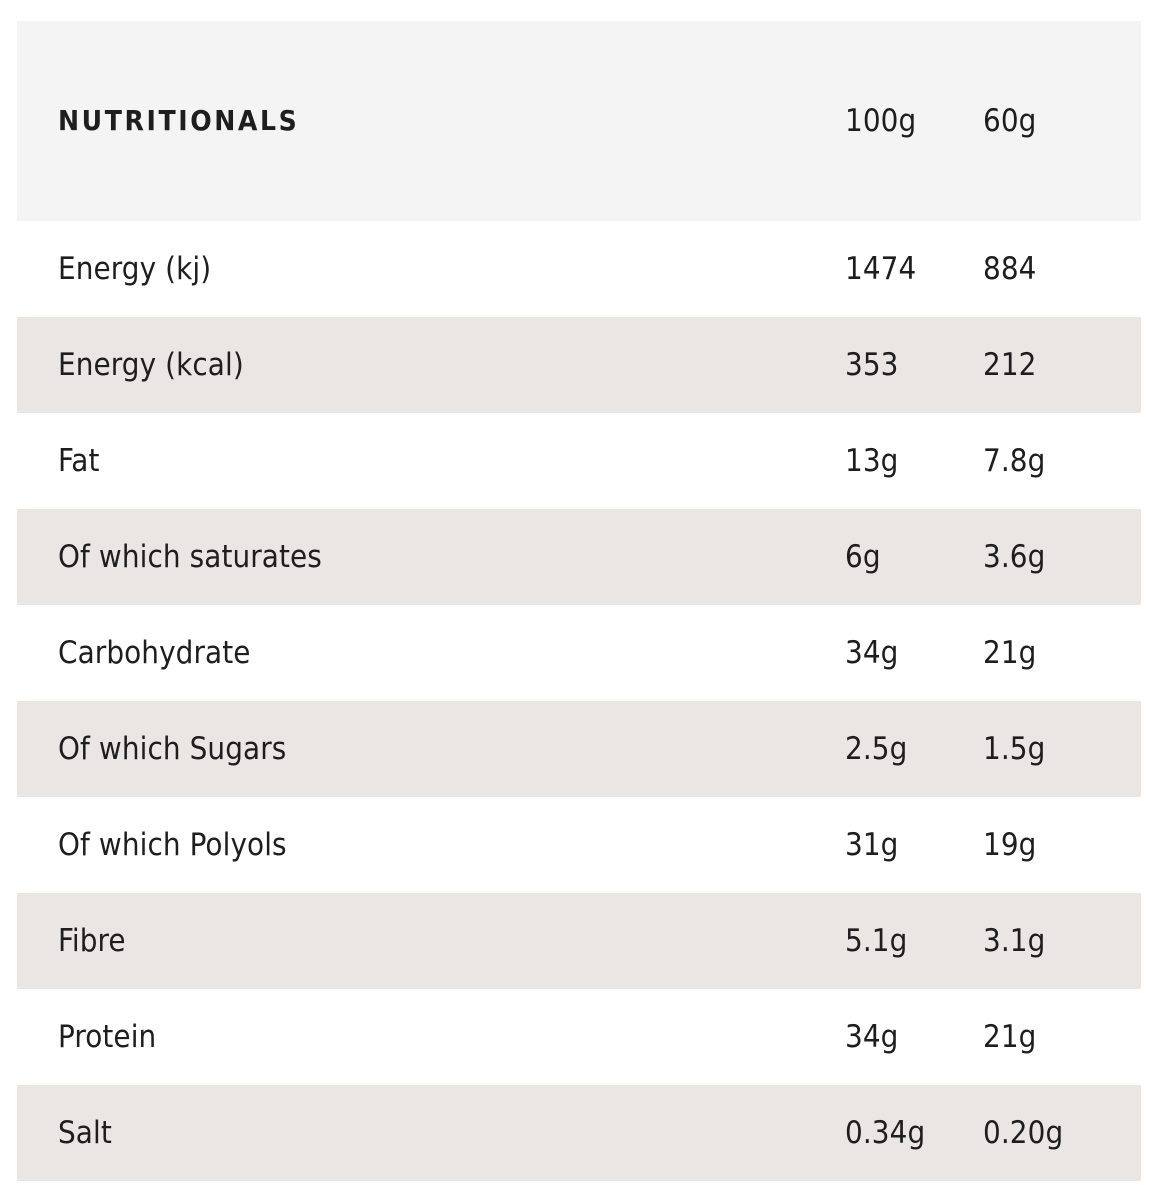  What do you see at coordinates (579, 365) in the screenshot?
I see `table-row: Energy (kcal) 353 212` at bounding box center [579, 365].